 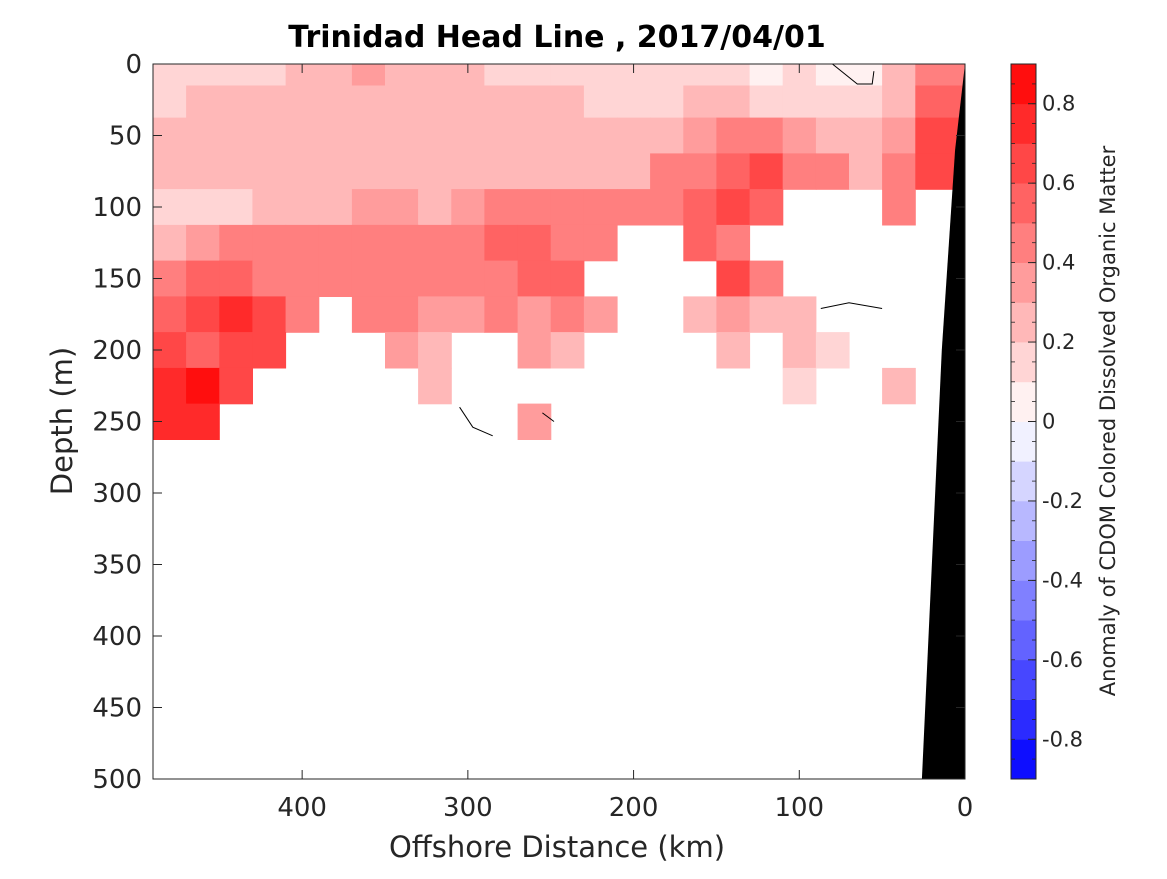 I want to click on colorbar: 0.8 0.6 0.4 0.2 0 -0.2 -0.4 -0.6 -0.8, so click(x=1046, y=421).